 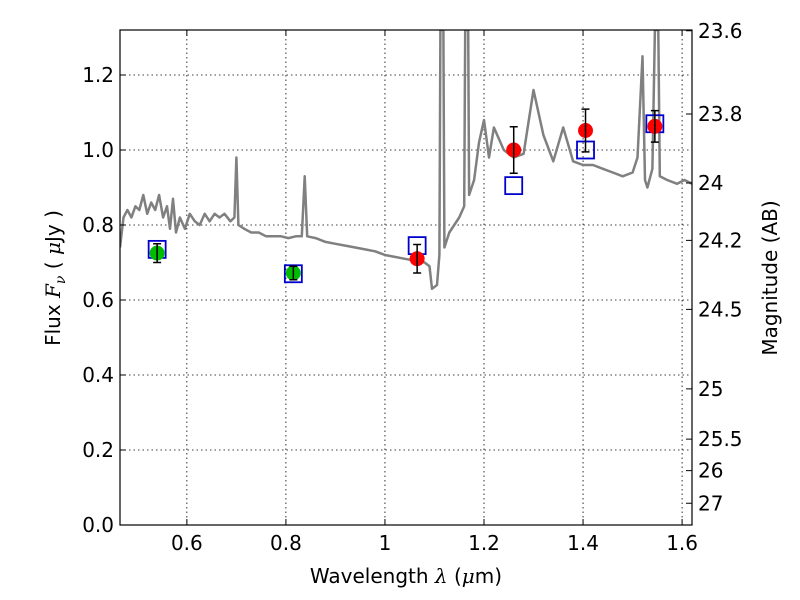 What do you see at coordinates (406, 576) in the screenshot?
I see `x-axis-label: Wavelength λ (μm)` at bounding box center [406, 576].